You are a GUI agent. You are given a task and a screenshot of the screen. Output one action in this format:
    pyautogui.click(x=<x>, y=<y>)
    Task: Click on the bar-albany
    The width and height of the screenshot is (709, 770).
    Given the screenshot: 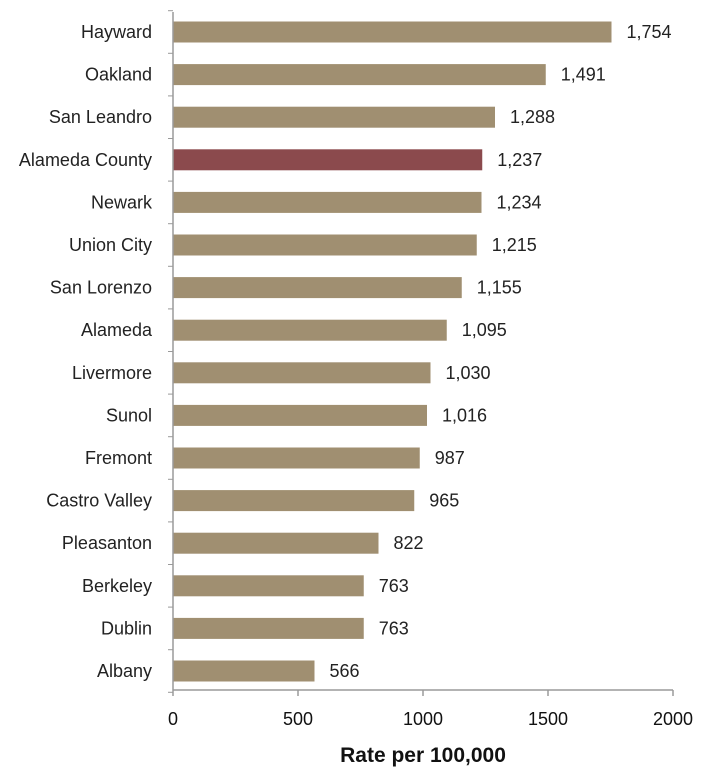 What is the action you would take?
    pyautogui.click(x=244, y=671)
    